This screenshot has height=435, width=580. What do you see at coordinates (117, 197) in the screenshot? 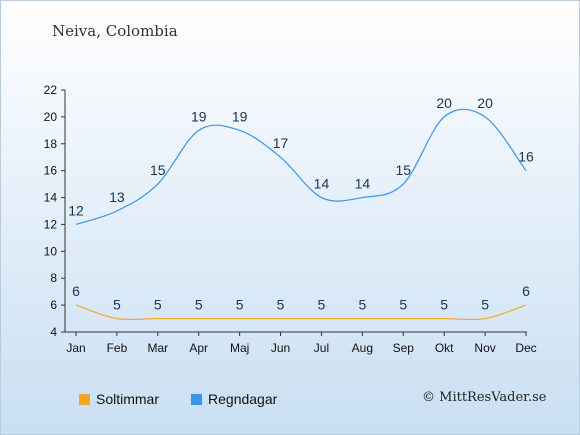
I see `data-label-rain: 13` at bounding box center [117, 197].